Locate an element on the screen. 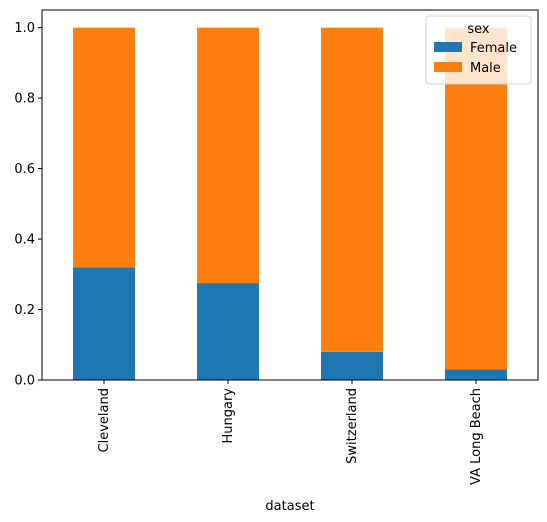  y-tick-label: 0.0 is located at coordinates (24, 381).